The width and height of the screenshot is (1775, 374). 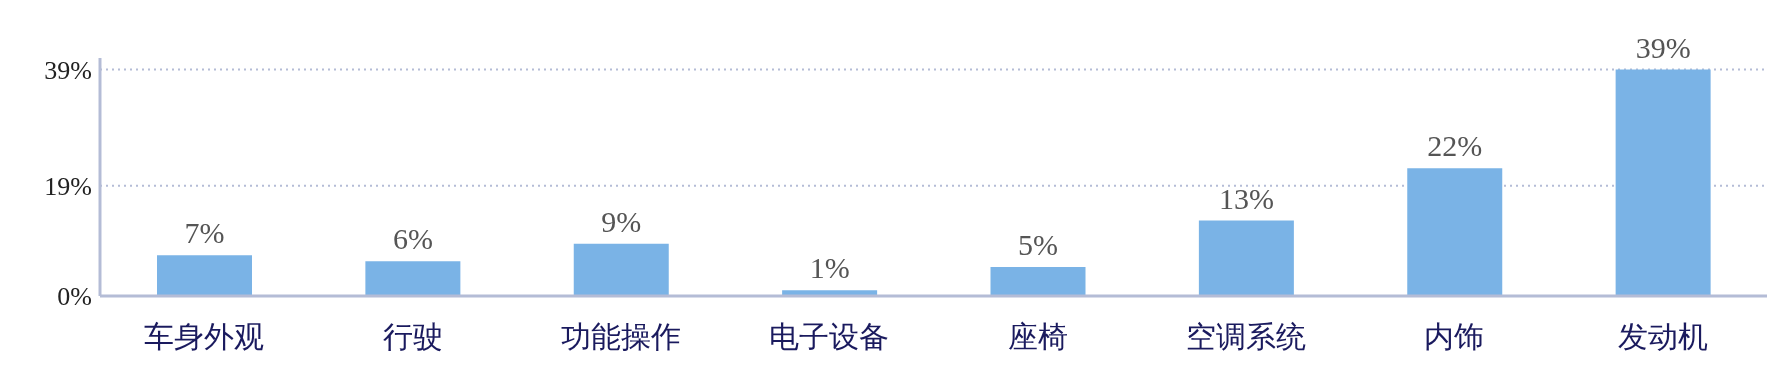 What do you see at coordinates (1662, 337) in the screenshot?
I see `x-tick-label: 发动机` at bounding box center [1662, 337].